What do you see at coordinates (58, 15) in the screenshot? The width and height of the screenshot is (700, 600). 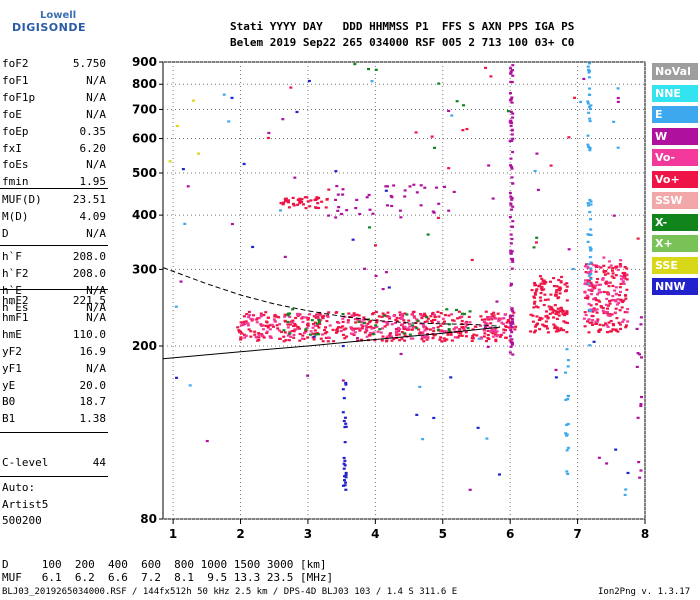 I see `logo-lowell: Lowell` at bounding box center [58, 15].